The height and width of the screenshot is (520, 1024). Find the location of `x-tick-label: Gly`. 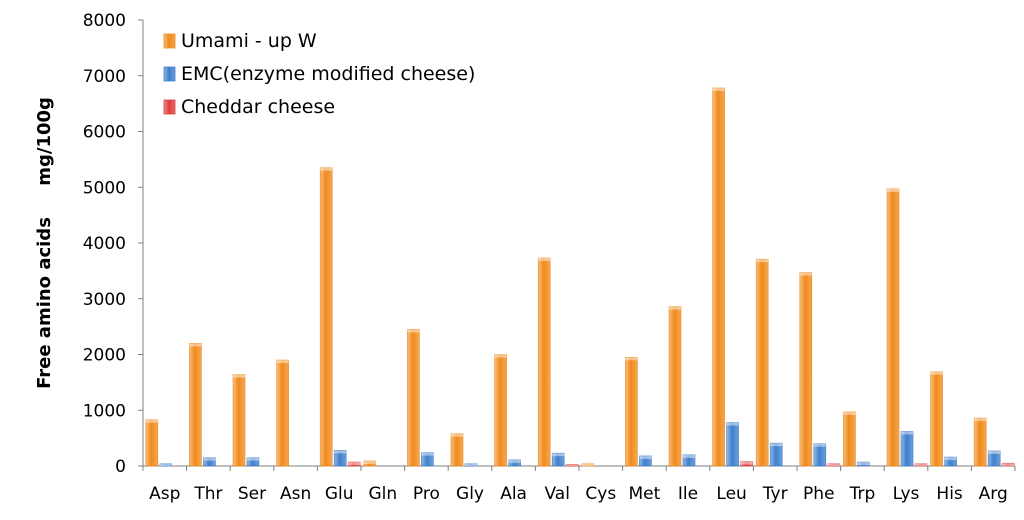

x-tick-label: Gly is located at coordinates (470, 494).